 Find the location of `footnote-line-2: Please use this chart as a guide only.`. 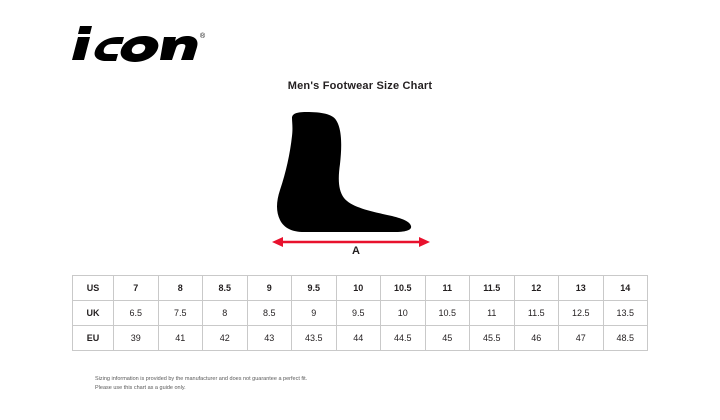

footnote-line-2: Please use this chart as a guide only. is located at coordinates (140, 388).